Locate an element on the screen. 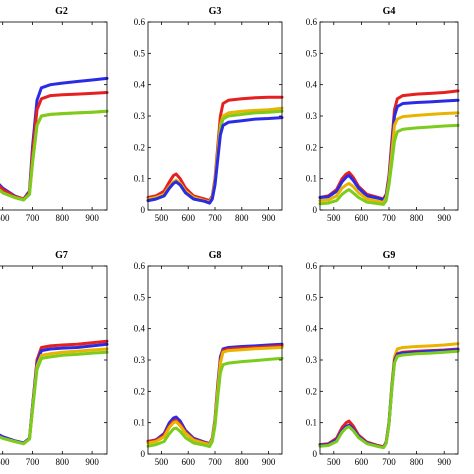 The image size is (474, 474). g8-xtick-label: 700 is located at coordinates (215, 462).